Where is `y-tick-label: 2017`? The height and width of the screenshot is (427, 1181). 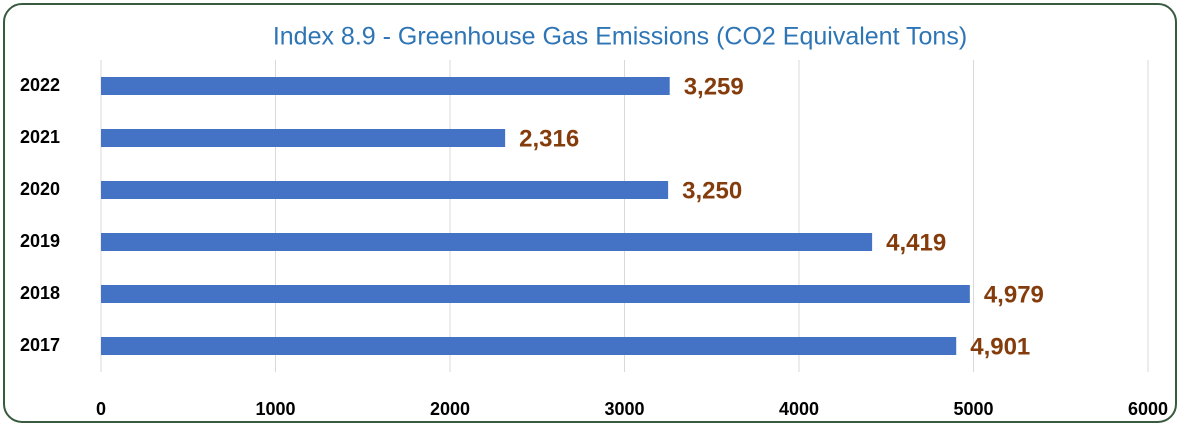 y-tick-label: 2017 is located at coordinates (40, 345).